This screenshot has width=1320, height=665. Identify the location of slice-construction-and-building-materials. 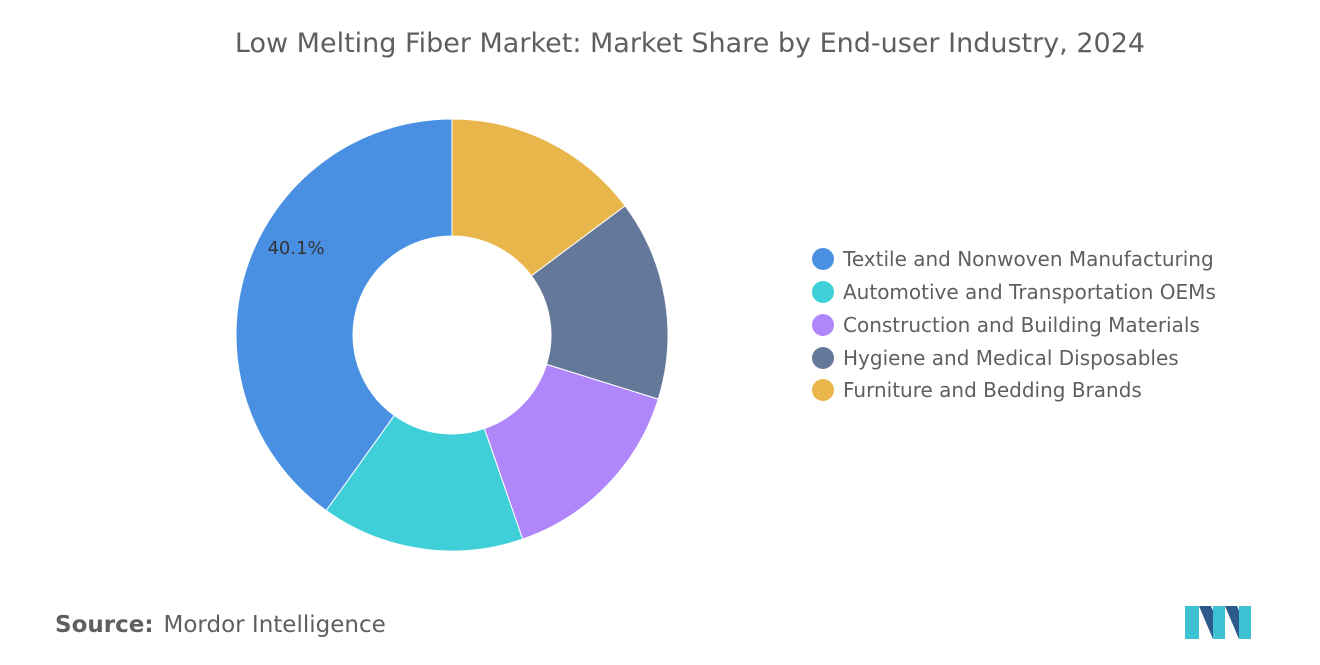
(571, 451).